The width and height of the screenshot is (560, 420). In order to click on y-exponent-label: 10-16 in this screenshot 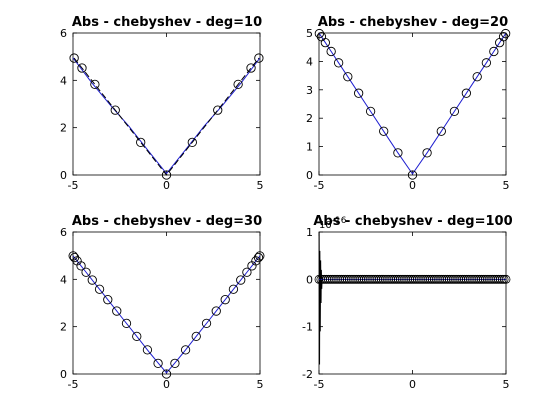, I will do `click(333, 223)`.